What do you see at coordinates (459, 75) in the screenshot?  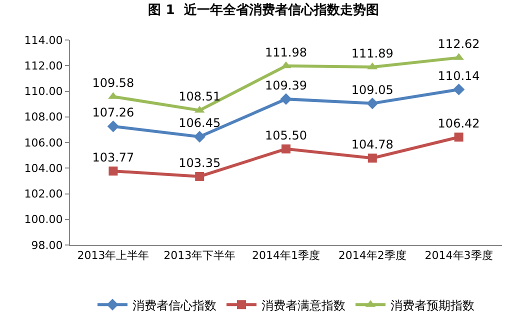 I see `data-label: 110.14` at bounding box center [459, 75].